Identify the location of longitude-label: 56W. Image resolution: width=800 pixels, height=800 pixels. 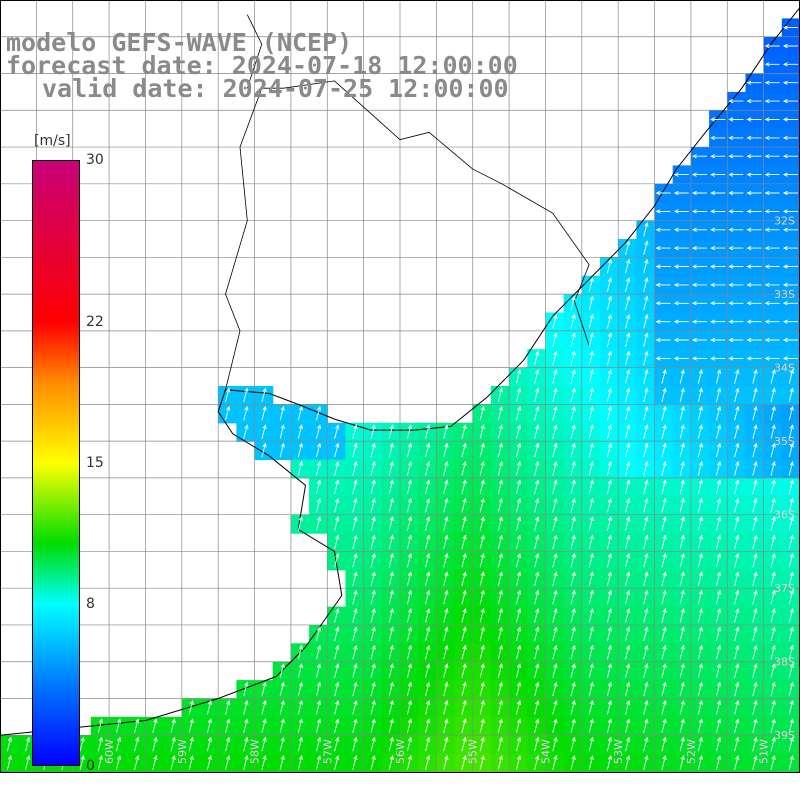
(400, 751).